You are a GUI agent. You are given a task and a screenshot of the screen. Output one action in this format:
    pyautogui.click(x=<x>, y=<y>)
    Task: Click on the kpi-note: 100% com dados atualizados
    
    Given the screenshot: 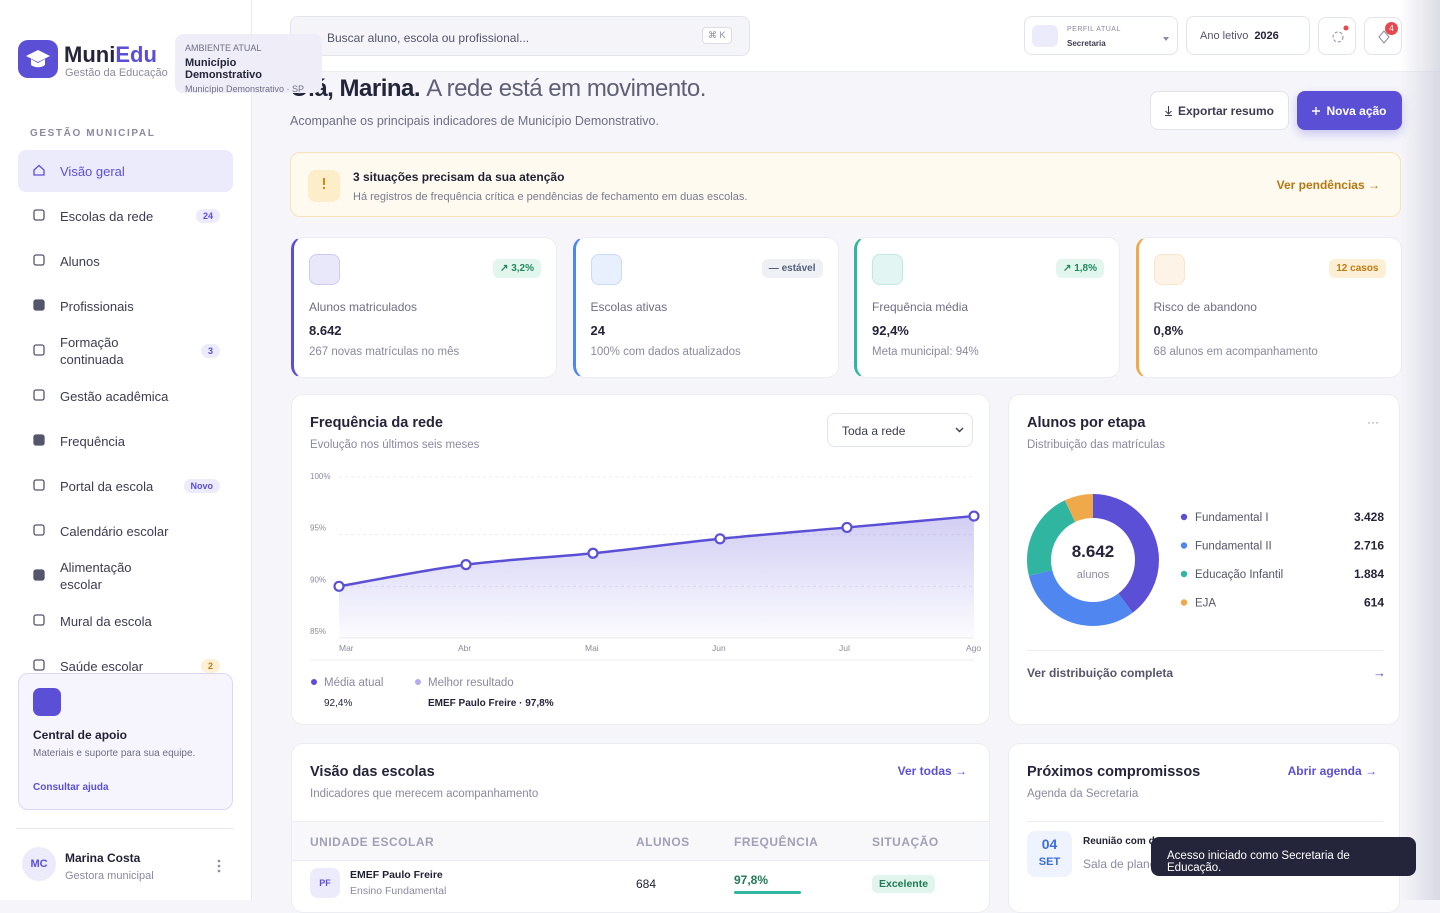 What is the action you would take?
    pyautogui.click(x=665, y=352)
    